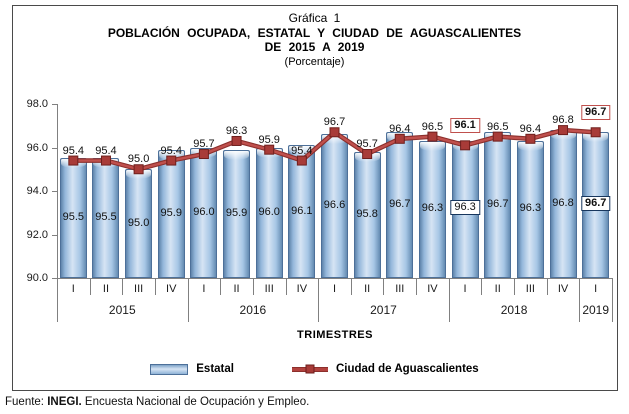 Image resolution: width=629 pixels, height=414 pixels. Describe the element at coordinates (335, 278) in the screenshot. I see `x-axis-line` at that location.